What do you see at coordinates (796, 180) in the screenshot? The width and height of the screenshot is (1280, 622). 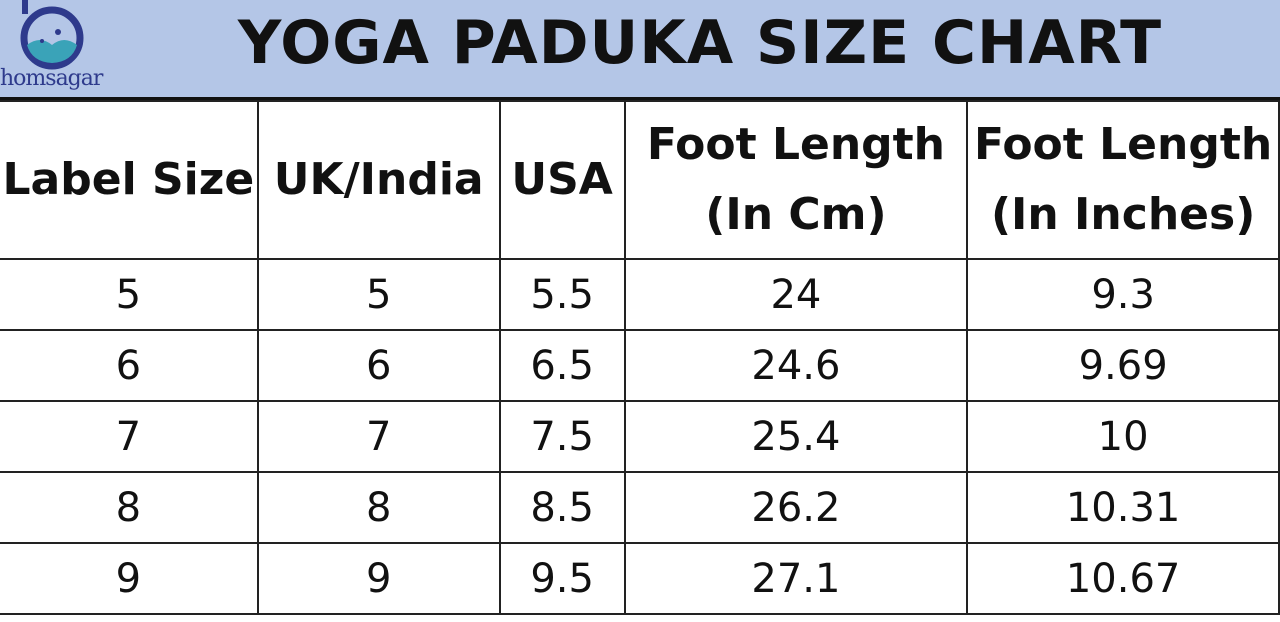 I see `header-foot-length-cm: Foot Length (In Cm)` at bounding box center [796, 180].